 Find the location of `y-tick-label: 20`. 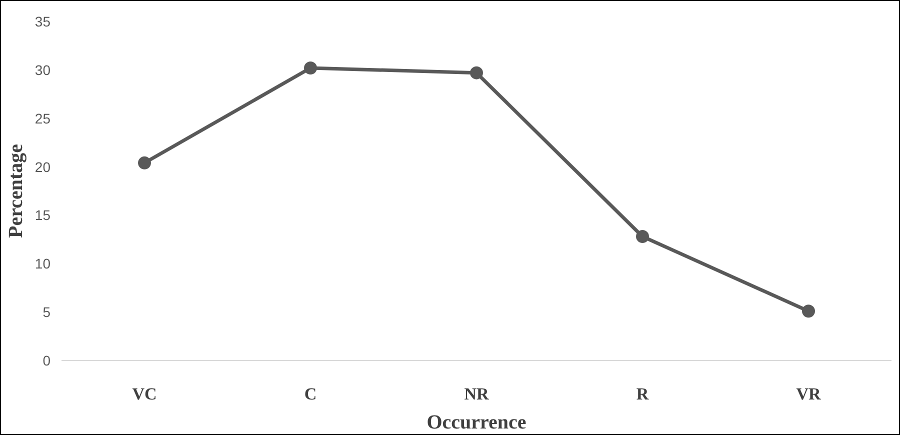

y-tick-label: 20 is located at coordinates (42, 166).